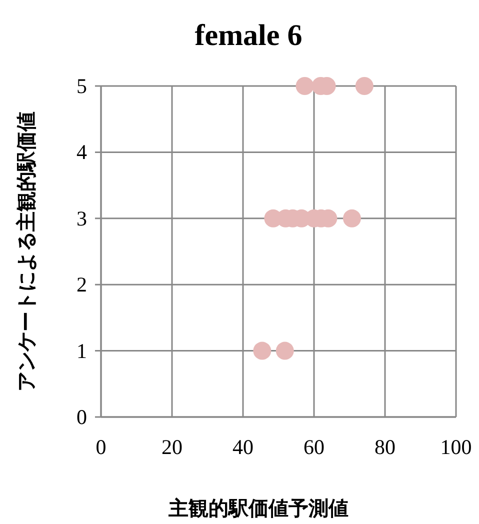 The image size is (479, 524). I want to click on x-tick-label: 60, so click(314, 447).